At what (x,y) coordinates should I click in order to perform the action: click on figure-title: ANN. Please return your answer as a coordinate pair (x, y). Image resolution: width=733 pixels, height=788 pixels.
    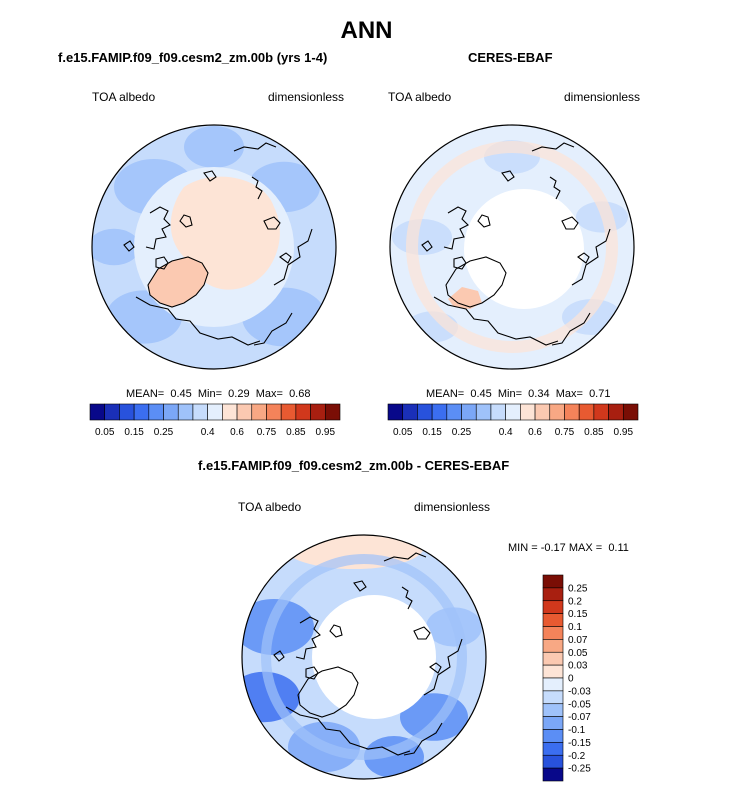
    Looking at the image, I should click on (366, 30).